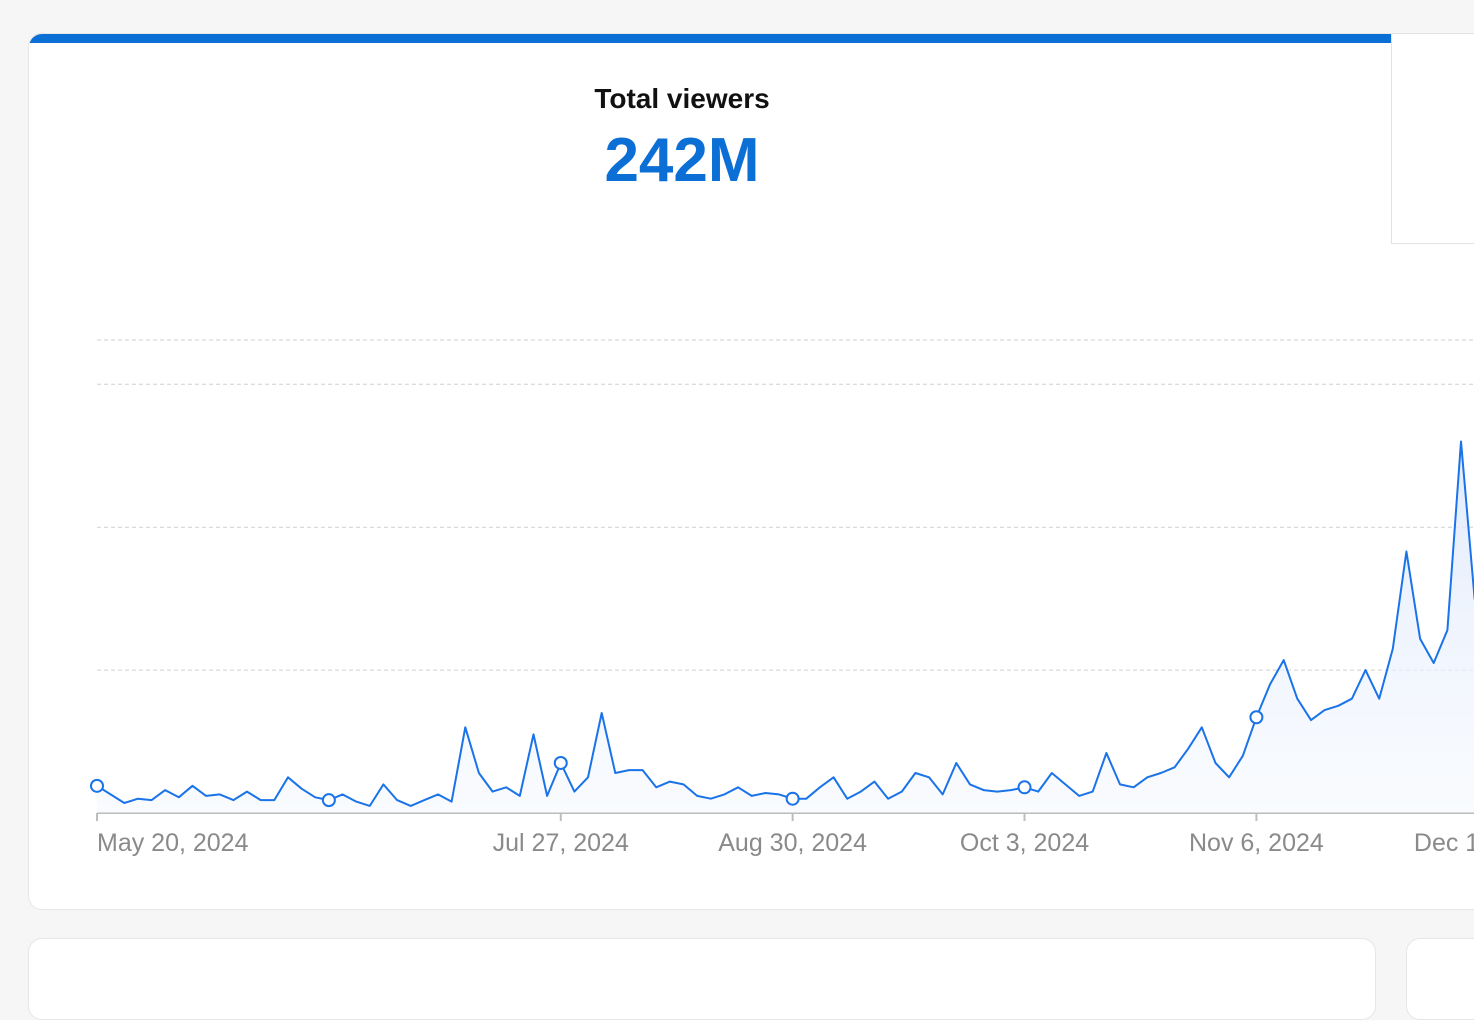 The image size is (1474, 1020). What do you see at coordinates (1444, 843) in the screenshot?
I see `x-tick-label: Dec 10, 2024` at bounding box center [1444, 843].